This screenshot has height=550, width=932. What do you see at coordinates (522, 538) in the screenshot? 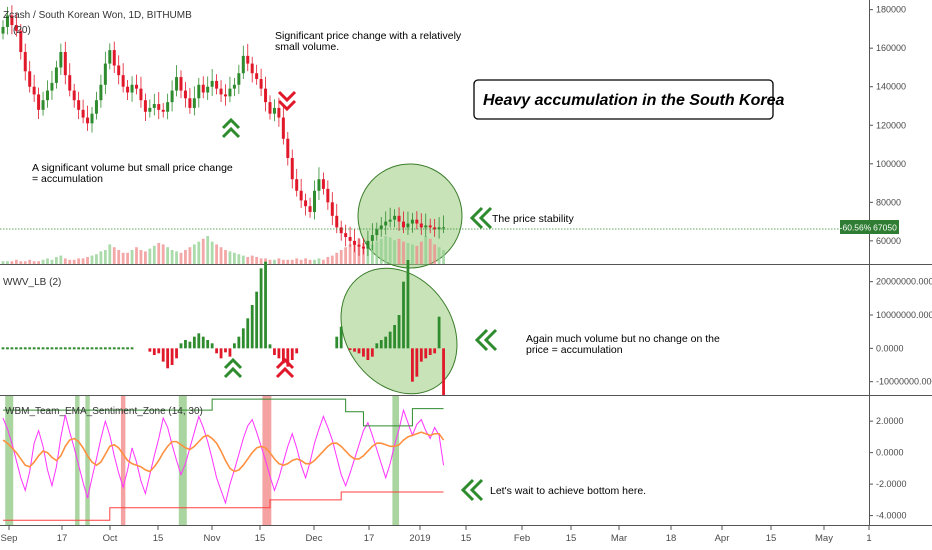
I see `x-tick-label: Feb` at bounding box center [522, 538].